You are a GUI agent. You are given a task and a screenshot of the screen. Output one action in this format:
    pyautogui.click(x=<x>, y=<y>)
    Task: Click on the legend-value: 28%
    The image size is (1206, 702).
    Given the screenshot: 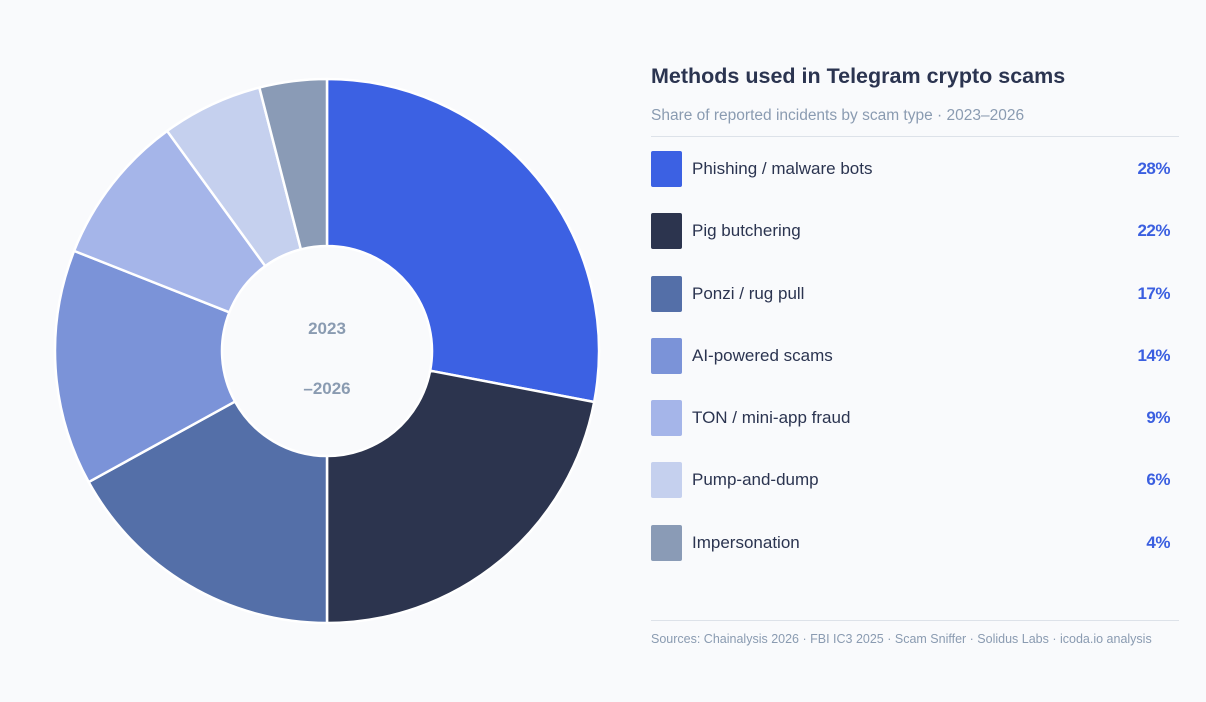 What is the action you would take?
    pyautogui.click(x=1153, y=168)
    